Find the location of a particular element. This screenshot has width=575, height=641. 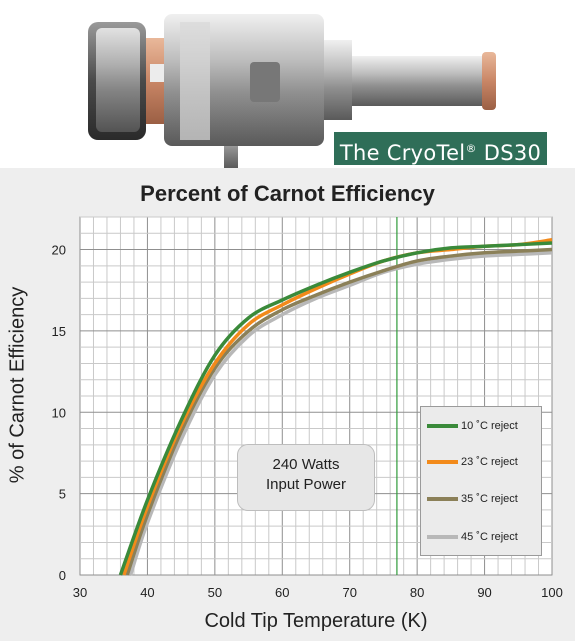

legend-swatch-10c is located at coordinates (442, 426).